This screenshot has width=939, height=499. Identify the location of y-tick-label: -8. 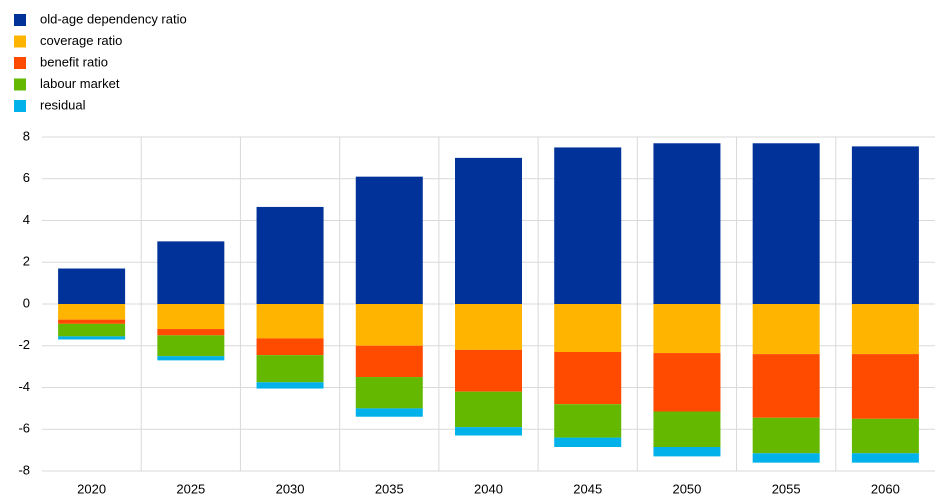
(24, 469).